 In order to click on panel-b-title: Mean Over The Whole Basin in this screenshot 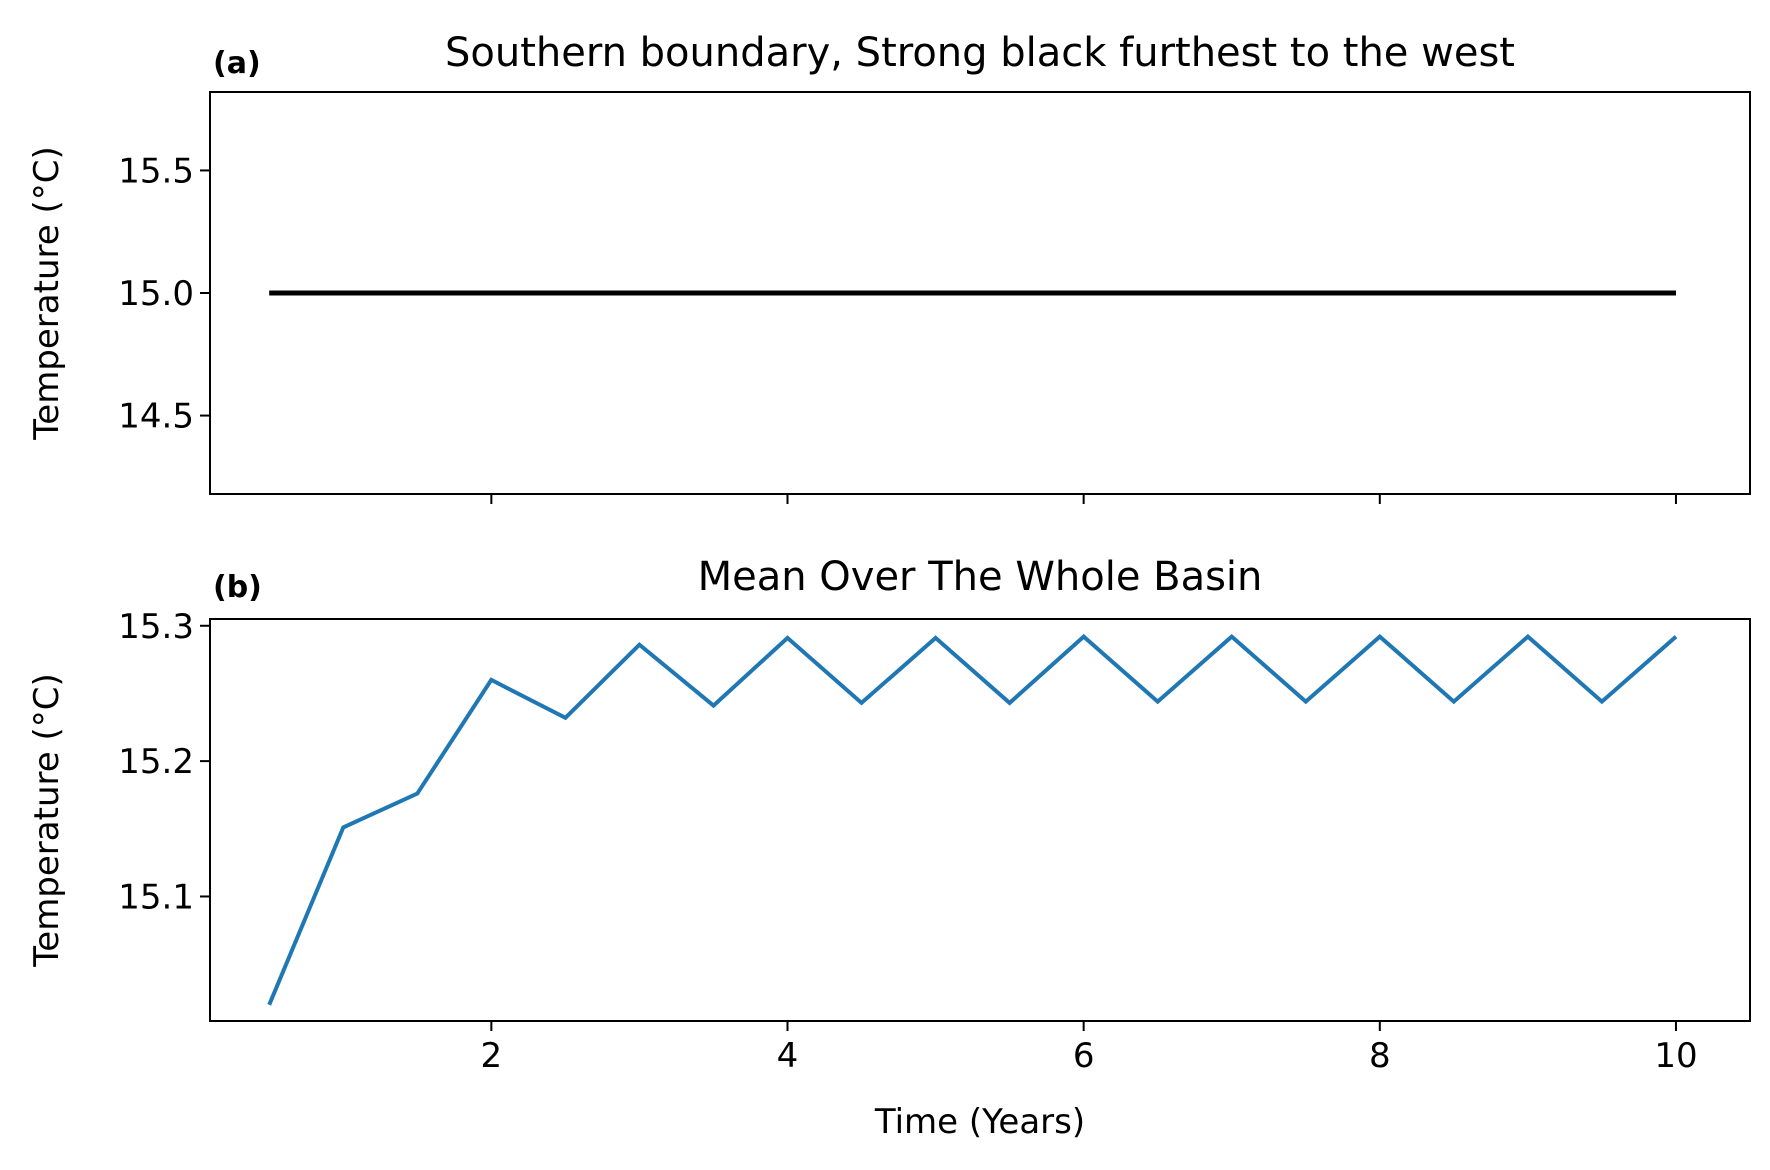, I will do `click(980, 577)`.